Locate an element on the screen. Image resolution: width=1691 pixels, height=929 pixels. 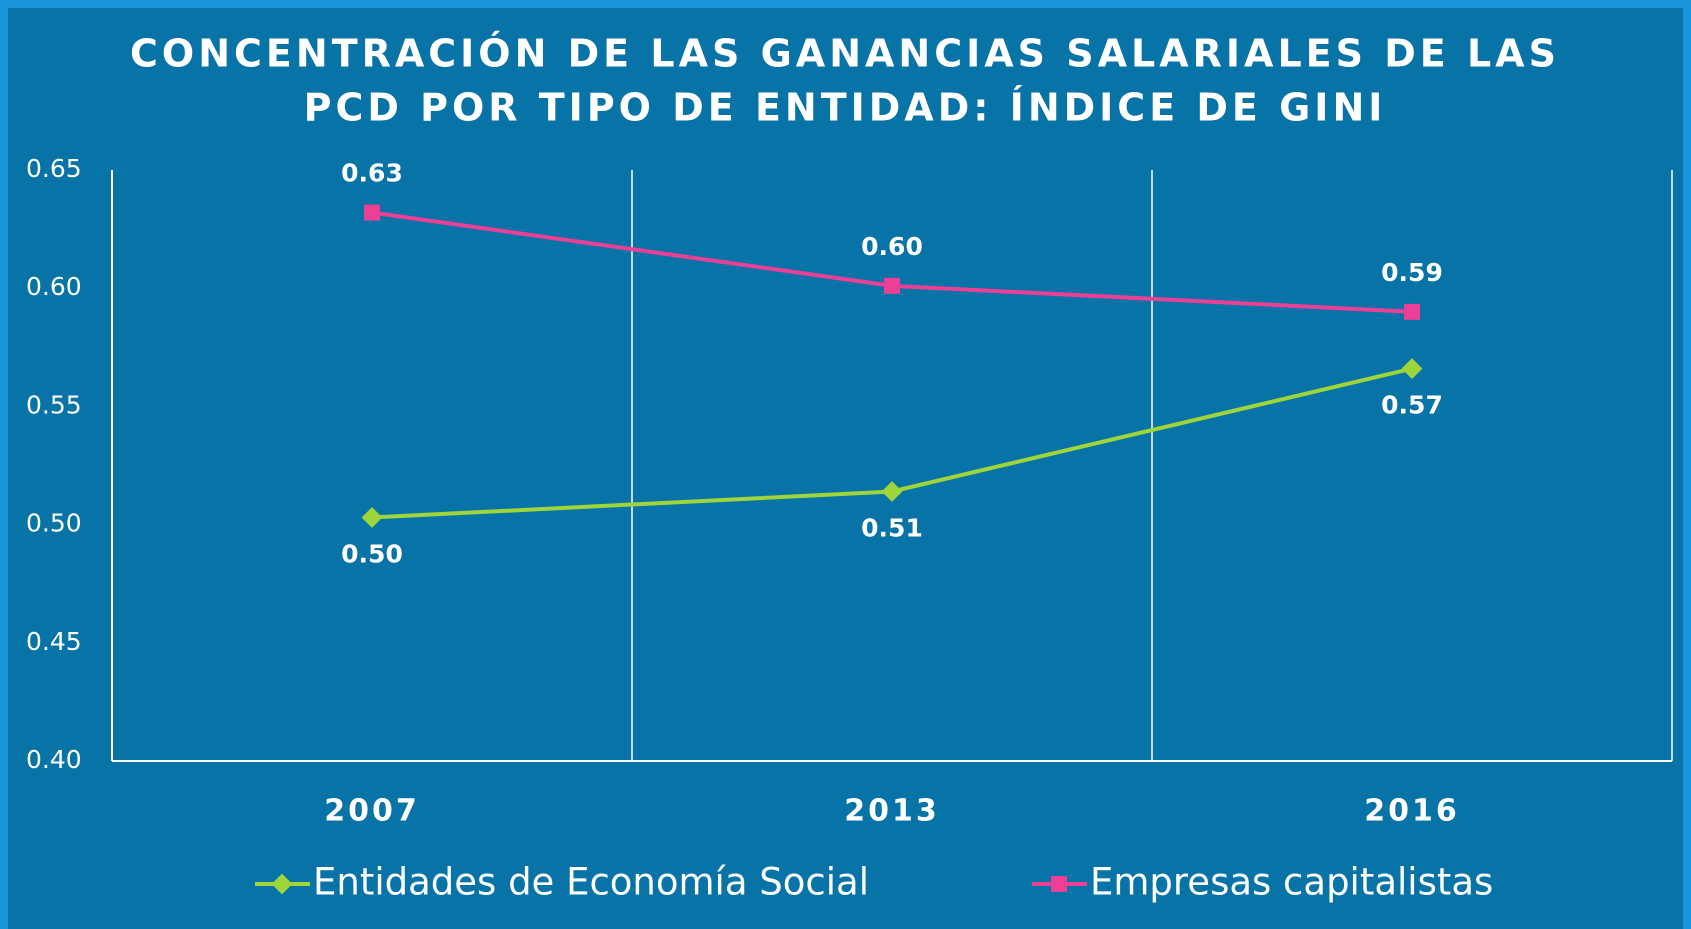
y-tick-label: 0.45 is located at coordinates (54, 641).